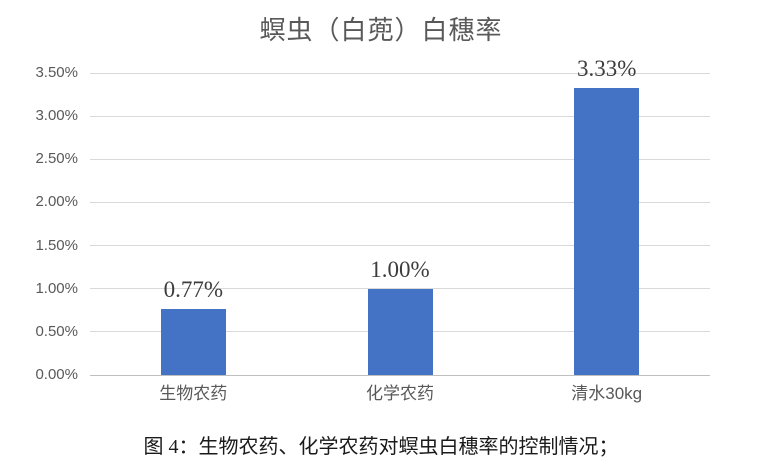 This screenshot has height=475, width=762. Describe the element at coordinates (381, 447) in the screenshot. I see `figure-caption: 图 4：生物农药、化学农药对螟虫白穗率的控制情况；` at that location.